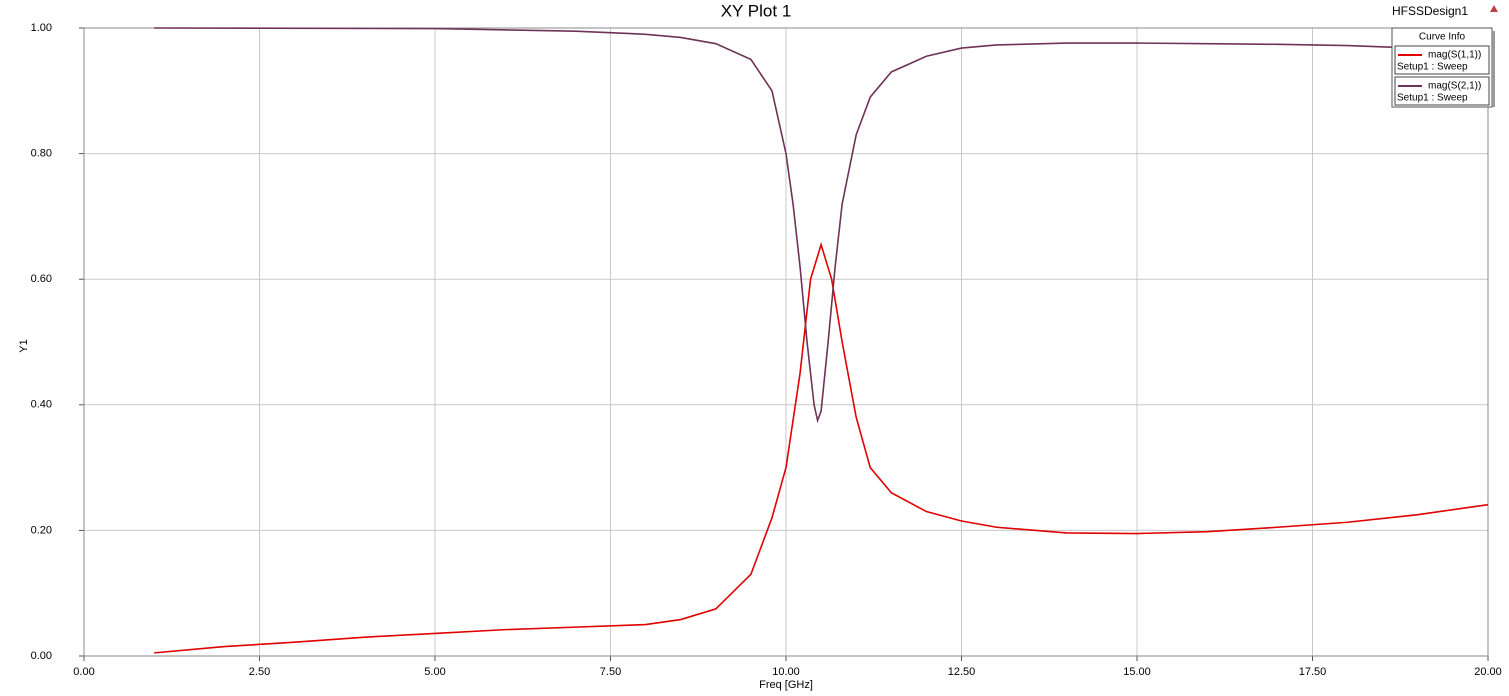 The height and width of the screenshot is (696, 1509). Describe the element at coordinates (1454, 86) in the screenshot. I see `legend-label: mag(S(2,1))` at that location.